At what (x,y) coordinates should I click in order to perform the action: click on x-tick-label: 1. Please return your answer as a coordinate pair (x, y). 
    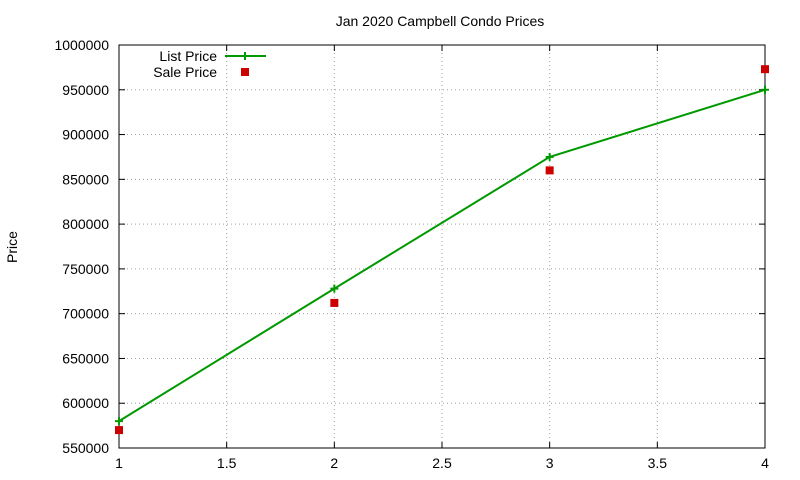
    Looking at the image, I should click on (119, 463).